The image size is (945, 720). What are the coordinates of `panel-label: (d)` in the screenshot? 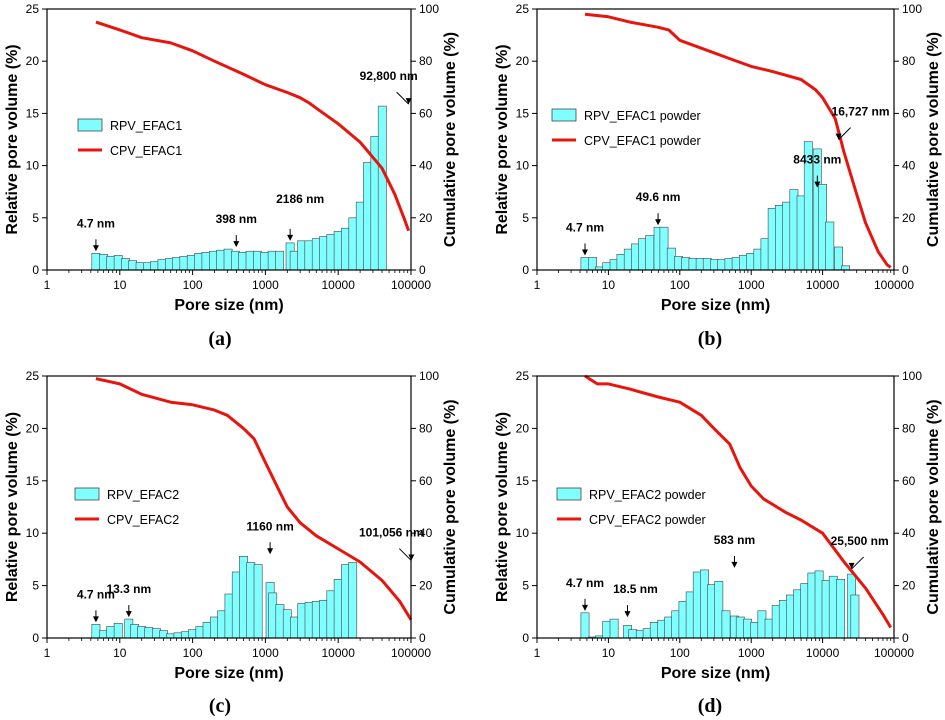 It's located at (710, 706).